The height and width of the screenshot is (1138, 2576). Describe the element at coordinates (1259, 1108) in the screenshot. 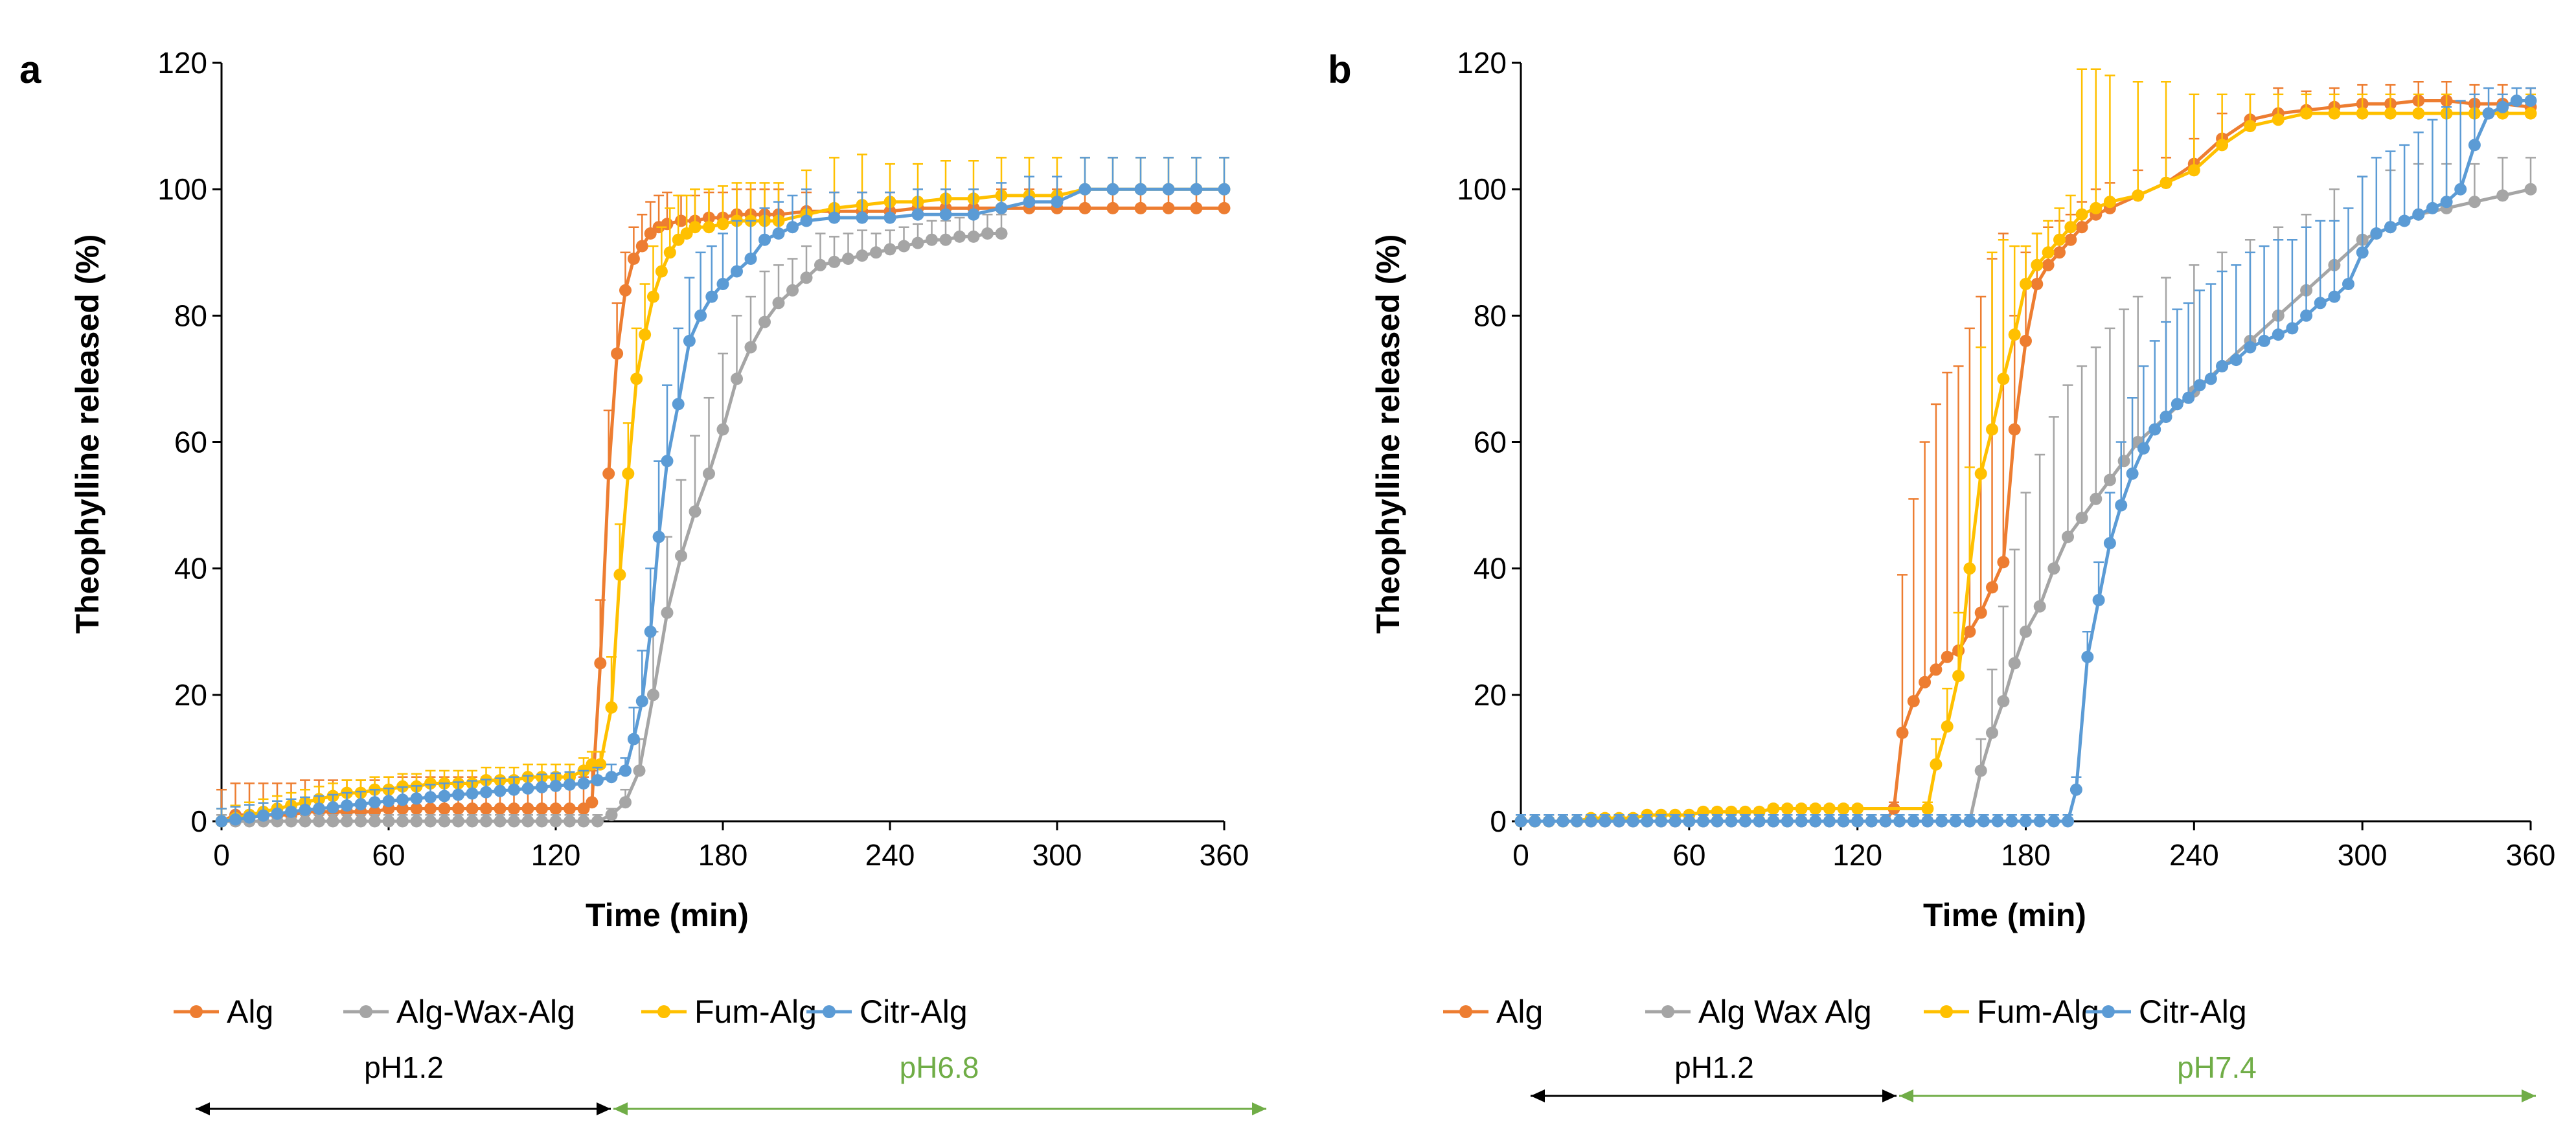

I see `phase-arrow-head-right` at that location.